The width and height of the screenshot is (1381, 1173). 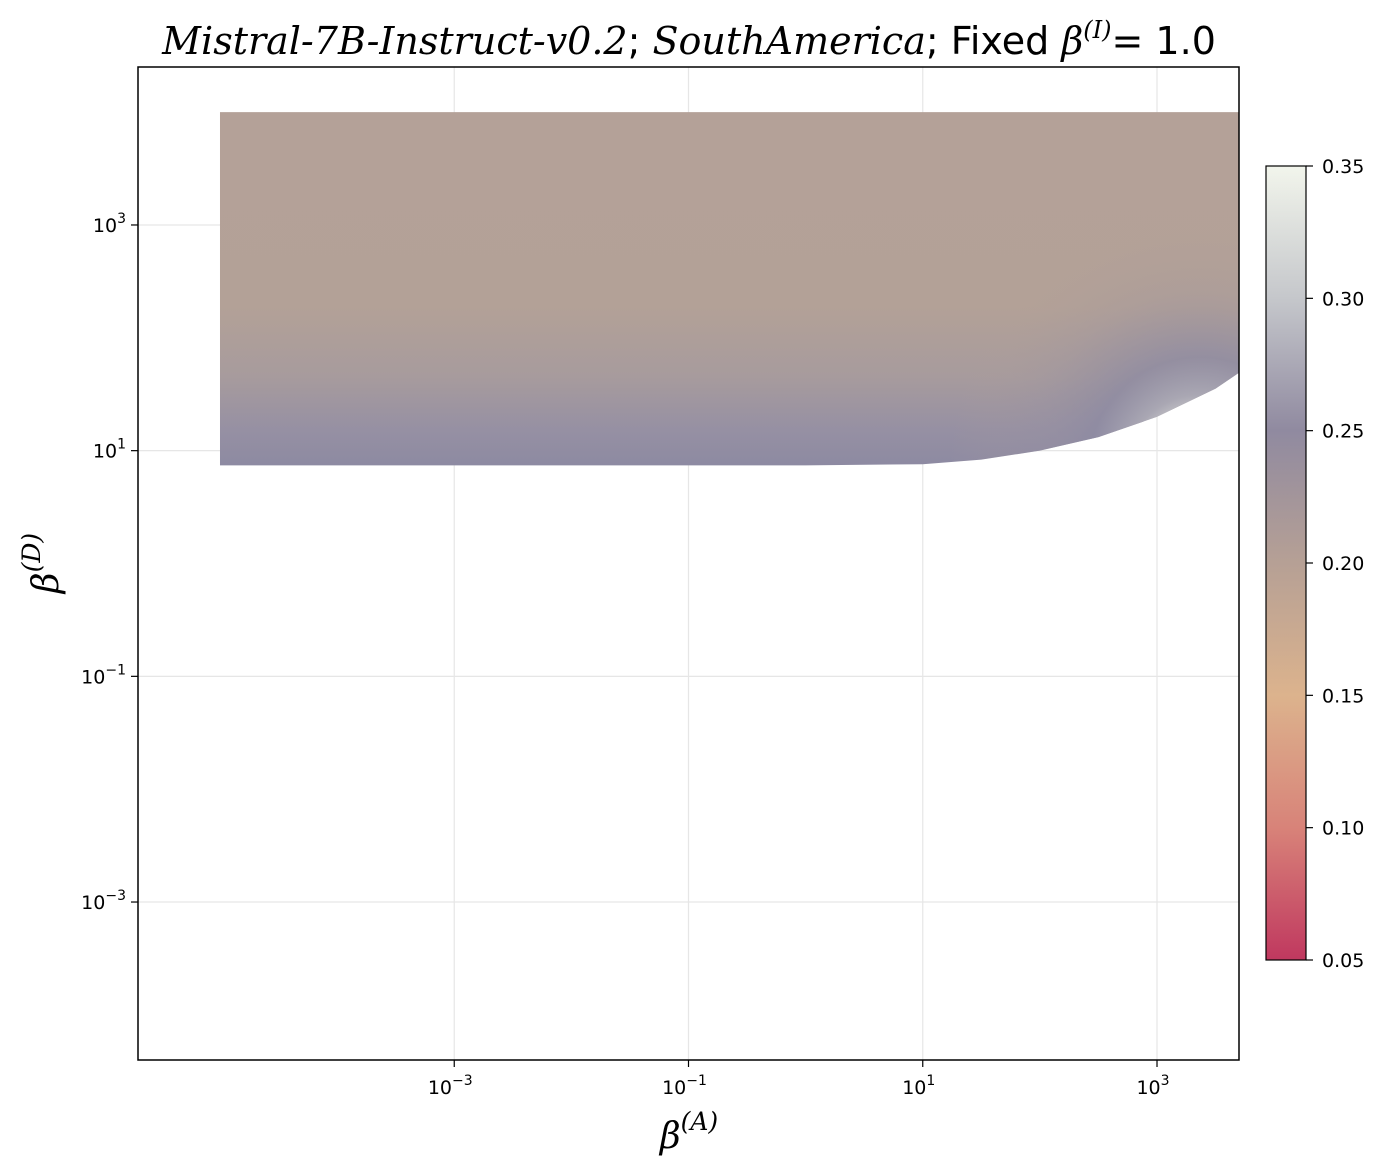 What do you see at coordinates (1343, 829) in the screenshot?
I see `colorbar-tick-label-1: 0.10` at bounding box center [1343, 829].